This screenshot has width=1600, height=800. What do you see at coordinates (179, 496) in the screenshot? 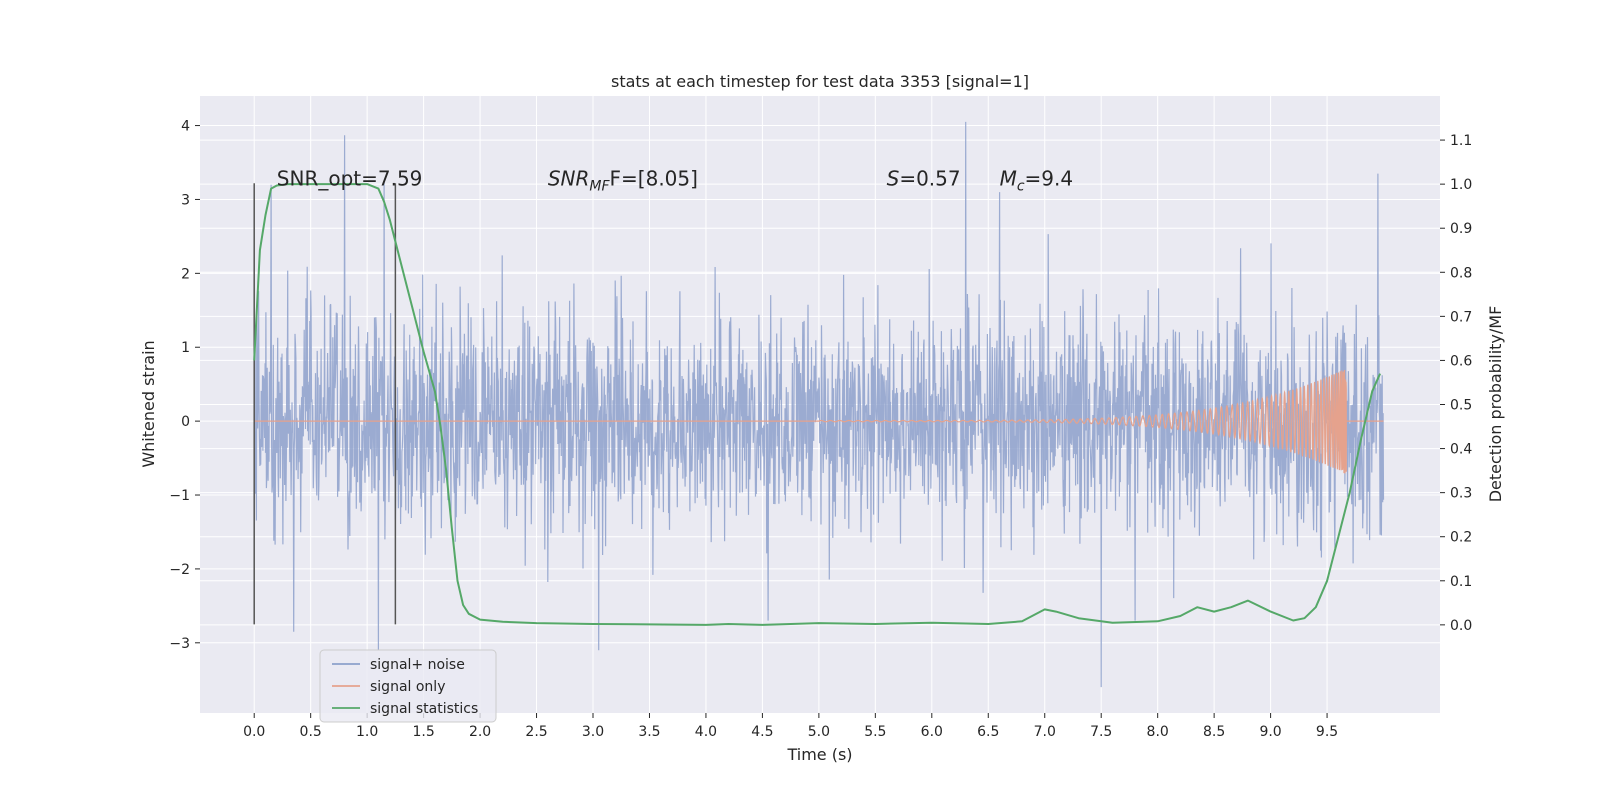
I see `y-tick-label: −1` at bounding box center [179, 496].